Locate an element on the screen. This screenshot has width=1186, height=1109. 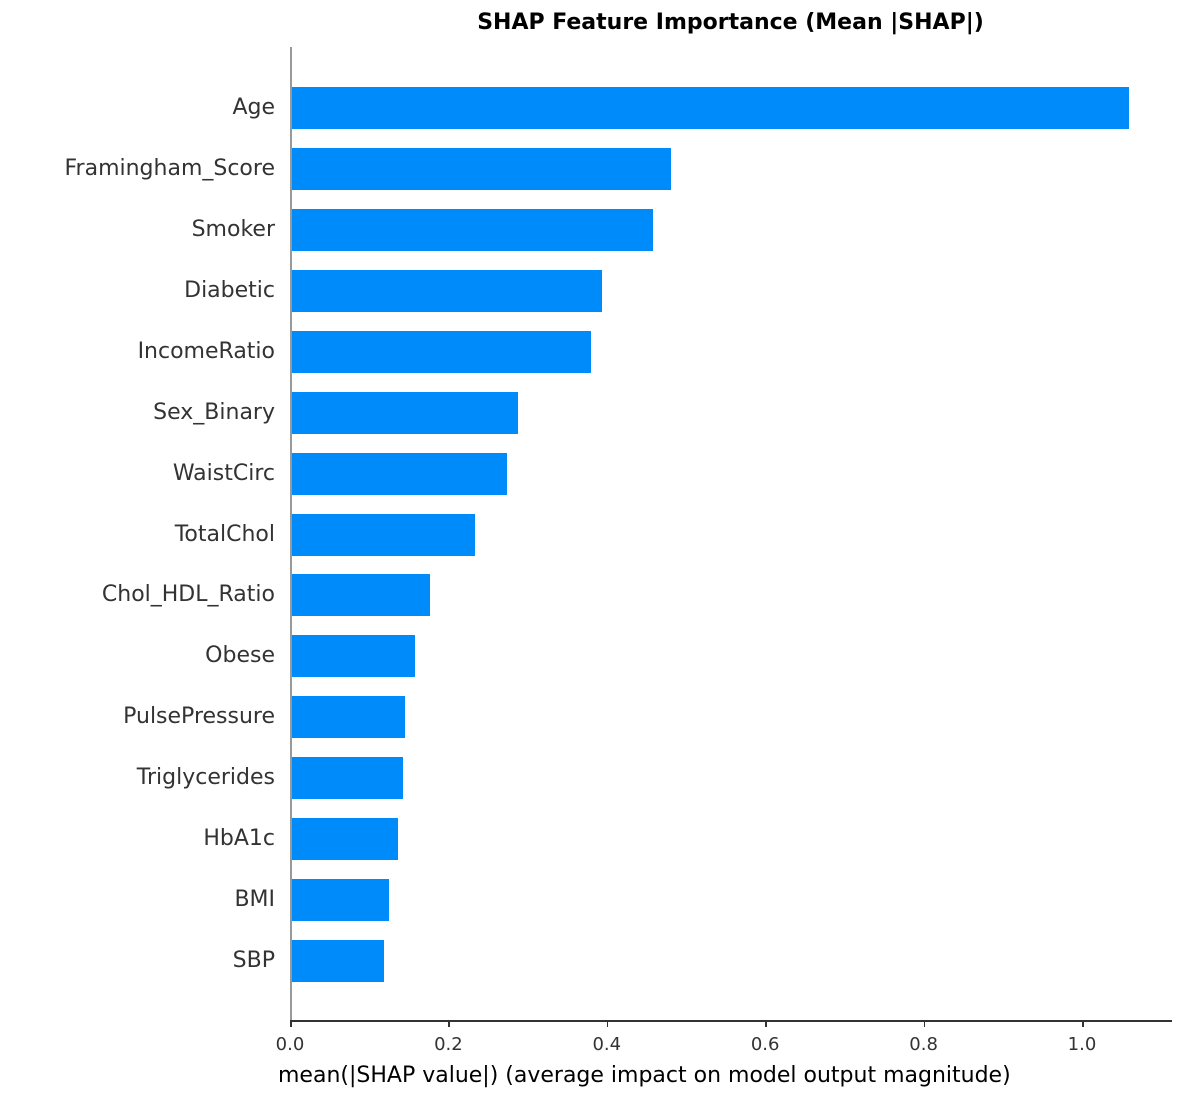
bar-hba1c is located at coordinates (344, 839).